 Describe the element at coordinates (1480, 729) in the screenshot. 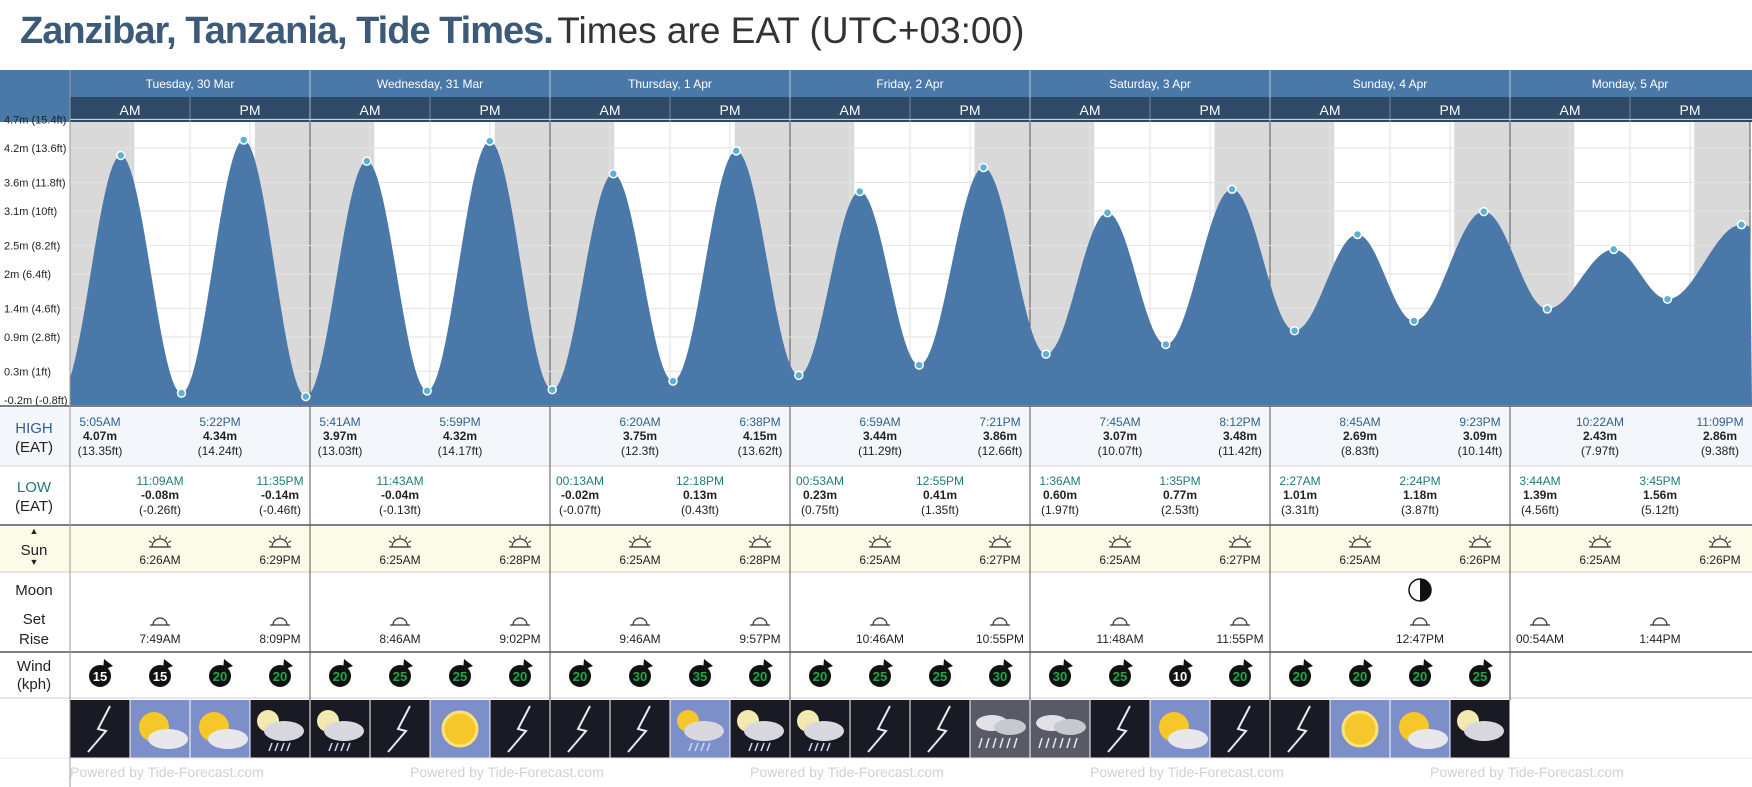

I see `cloudy-night-icon` at that location.